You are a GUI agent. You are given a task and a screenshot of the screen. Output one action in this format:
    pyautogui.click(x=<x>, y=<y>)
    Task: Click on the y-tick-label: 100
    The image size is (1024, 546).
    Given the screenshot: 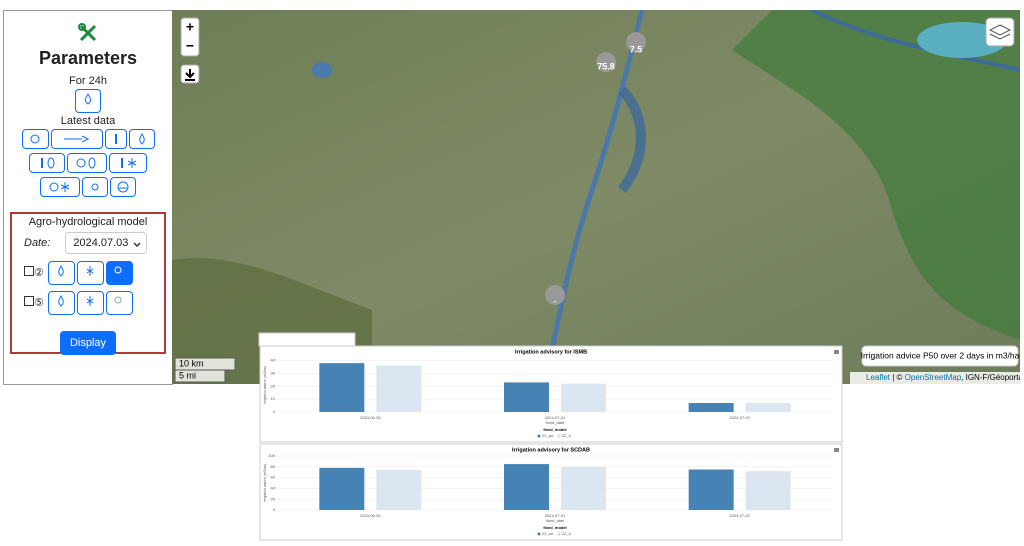 What is the action you would take?
    pyautogui.click(x=271, y=455)
    